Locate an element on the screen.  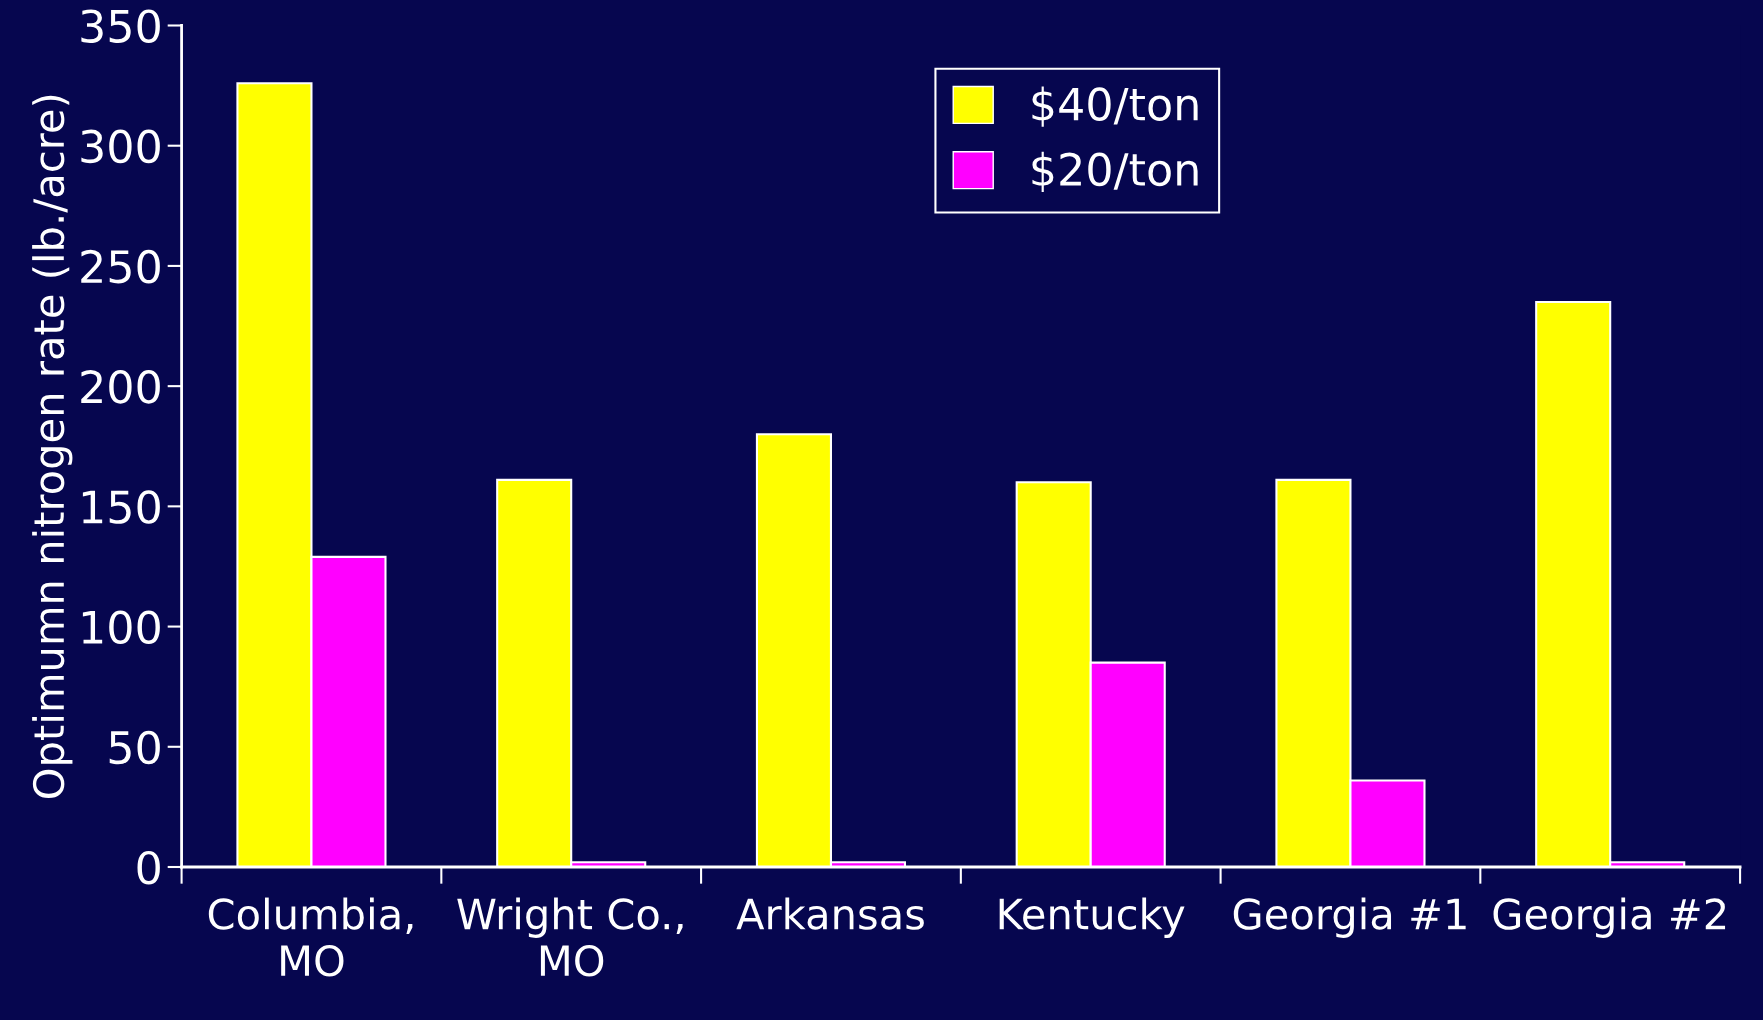
x-tick-label: Arkansas is located at coordinates (830, 913).